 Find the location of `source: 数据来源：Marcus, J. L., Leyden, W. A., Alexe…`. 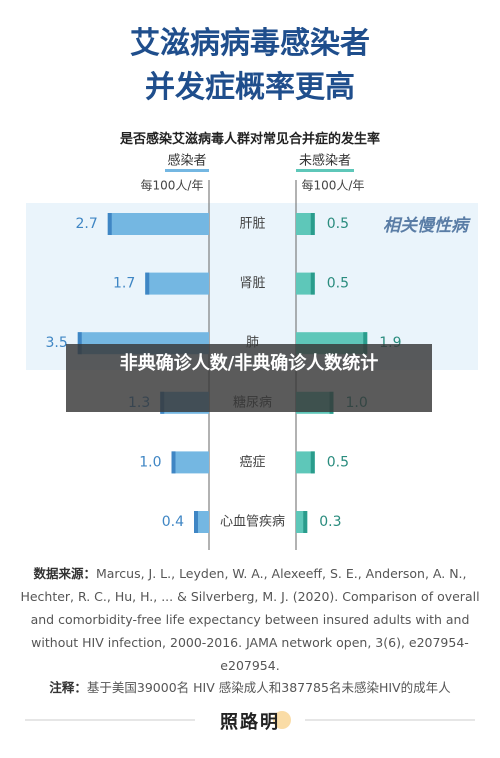

source: 数据来源：Marcus, J. L., Leyden, W. A., Alexe… is located at coordinates (250, 619).